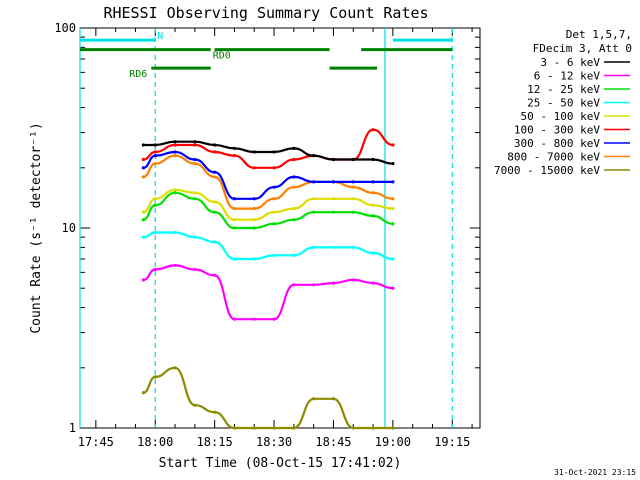 The height and width of the screenshot is (480, 640). Describe the element at coordinates (266, 55) in the screenshot. I see `state-segments: N RD0 RD6` at that location.